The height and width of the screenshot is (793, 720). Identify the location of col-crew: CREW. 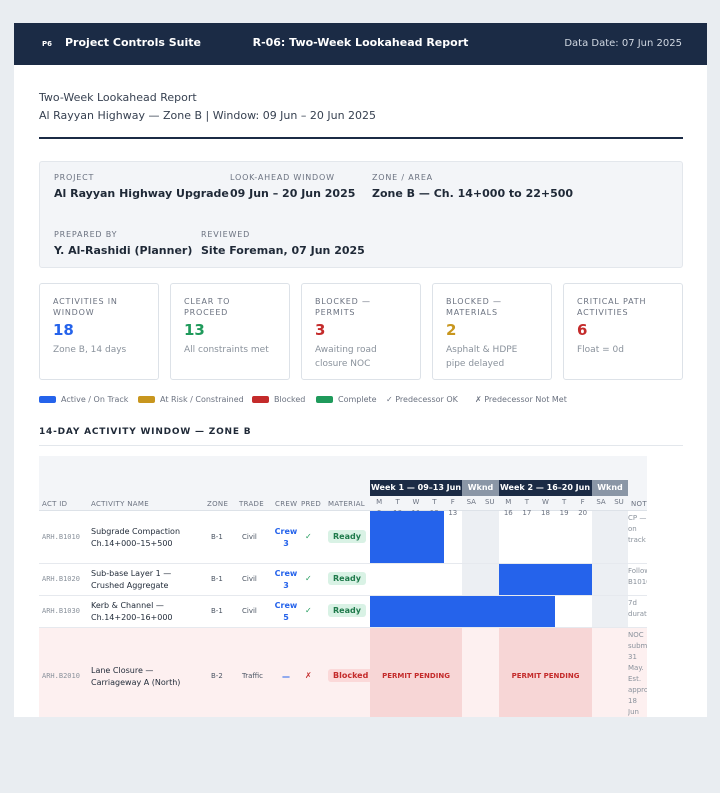
(286, 504).